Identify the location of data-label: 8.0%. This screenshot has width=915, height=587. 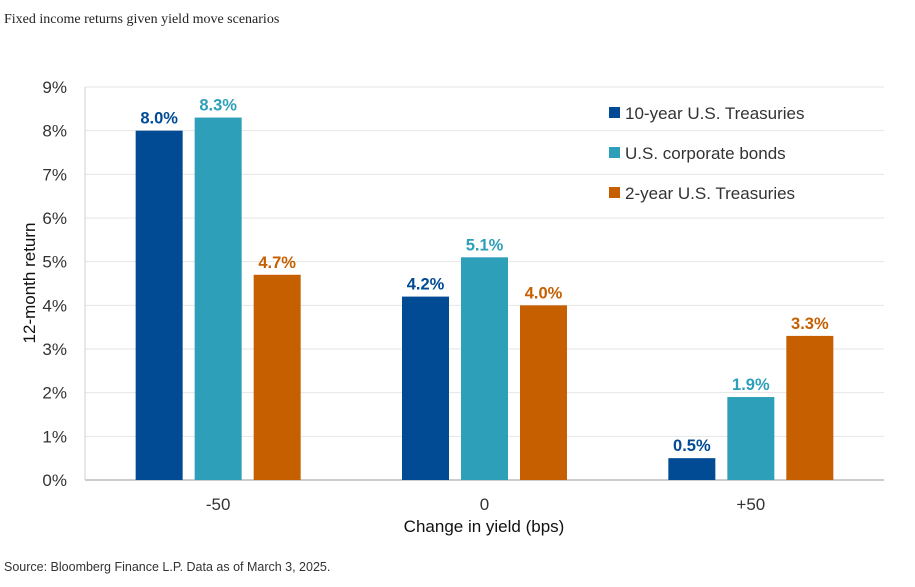
(159, 119).